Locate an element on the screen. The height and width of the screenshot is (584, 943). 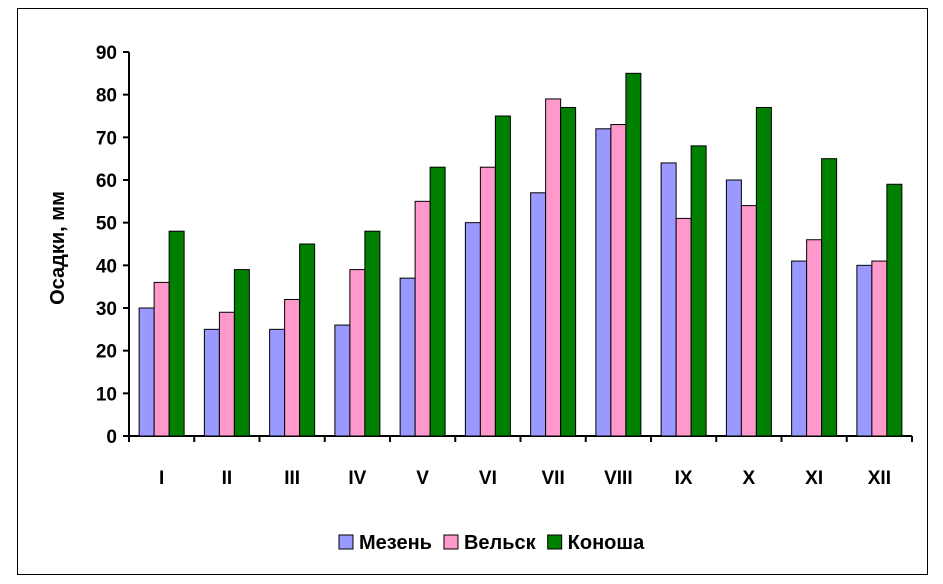
legend-label: Вельск is located at coordinates (500, 543).